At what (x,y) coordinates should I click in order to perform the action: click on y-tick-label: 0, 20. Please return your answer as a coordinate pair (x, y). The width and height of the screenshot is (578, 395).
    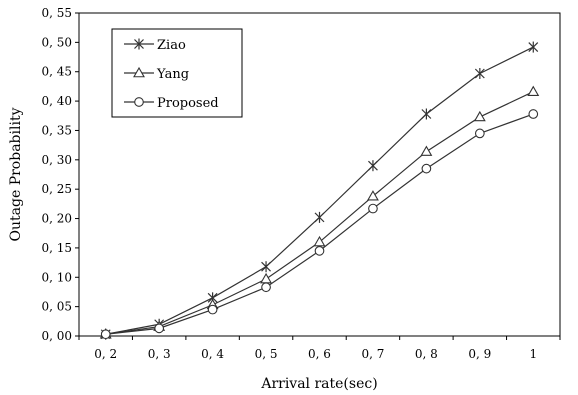
    Looking at the image, I should click on (56, 219).